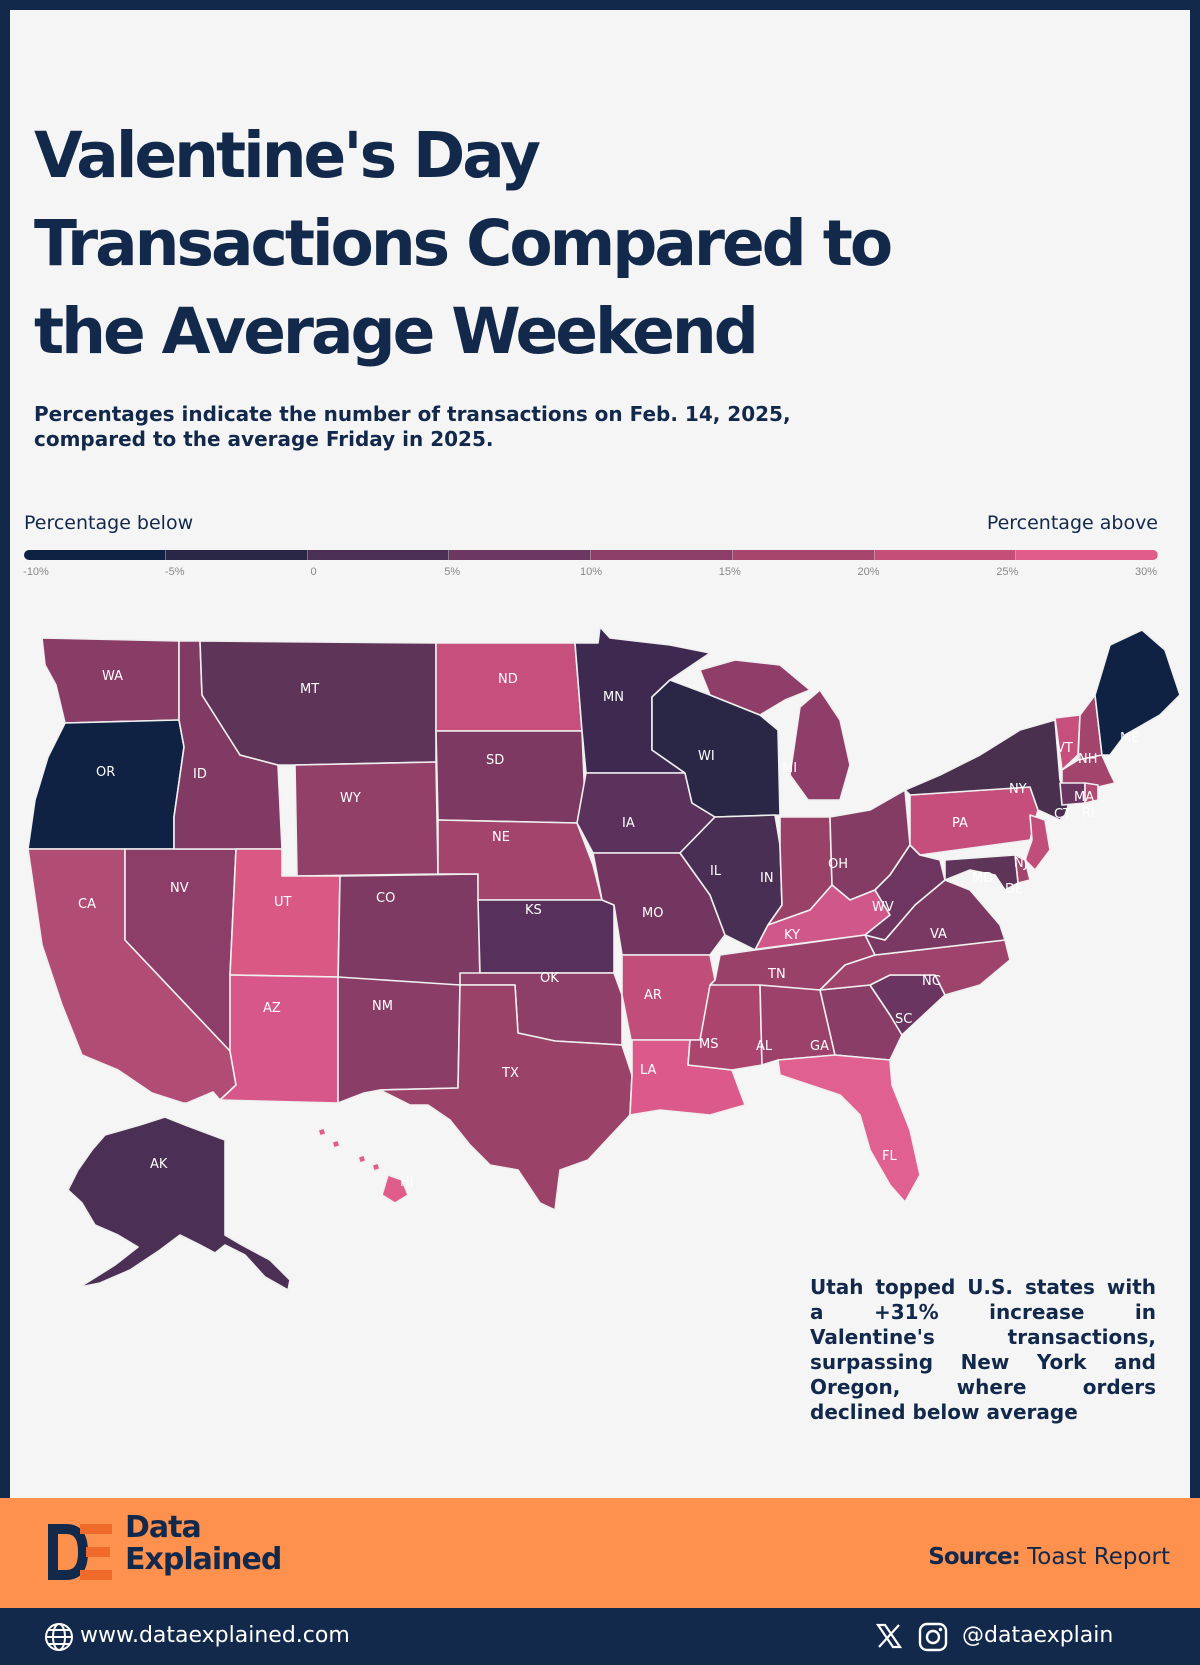 Image resolution: width=1200 pixels, height=1665 pixels. Describe the element at coordinates (933, 1637) in the screenshot. I see `instagram-icon` at that location.